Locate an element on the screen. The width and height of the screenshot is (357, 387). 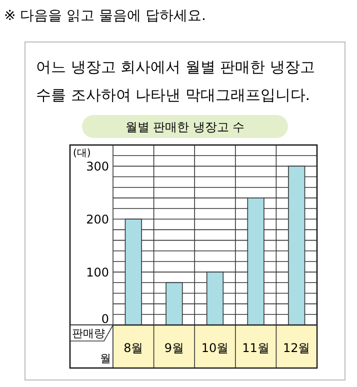
x-tick-label: 9월 is located at coordinates (174, 348).